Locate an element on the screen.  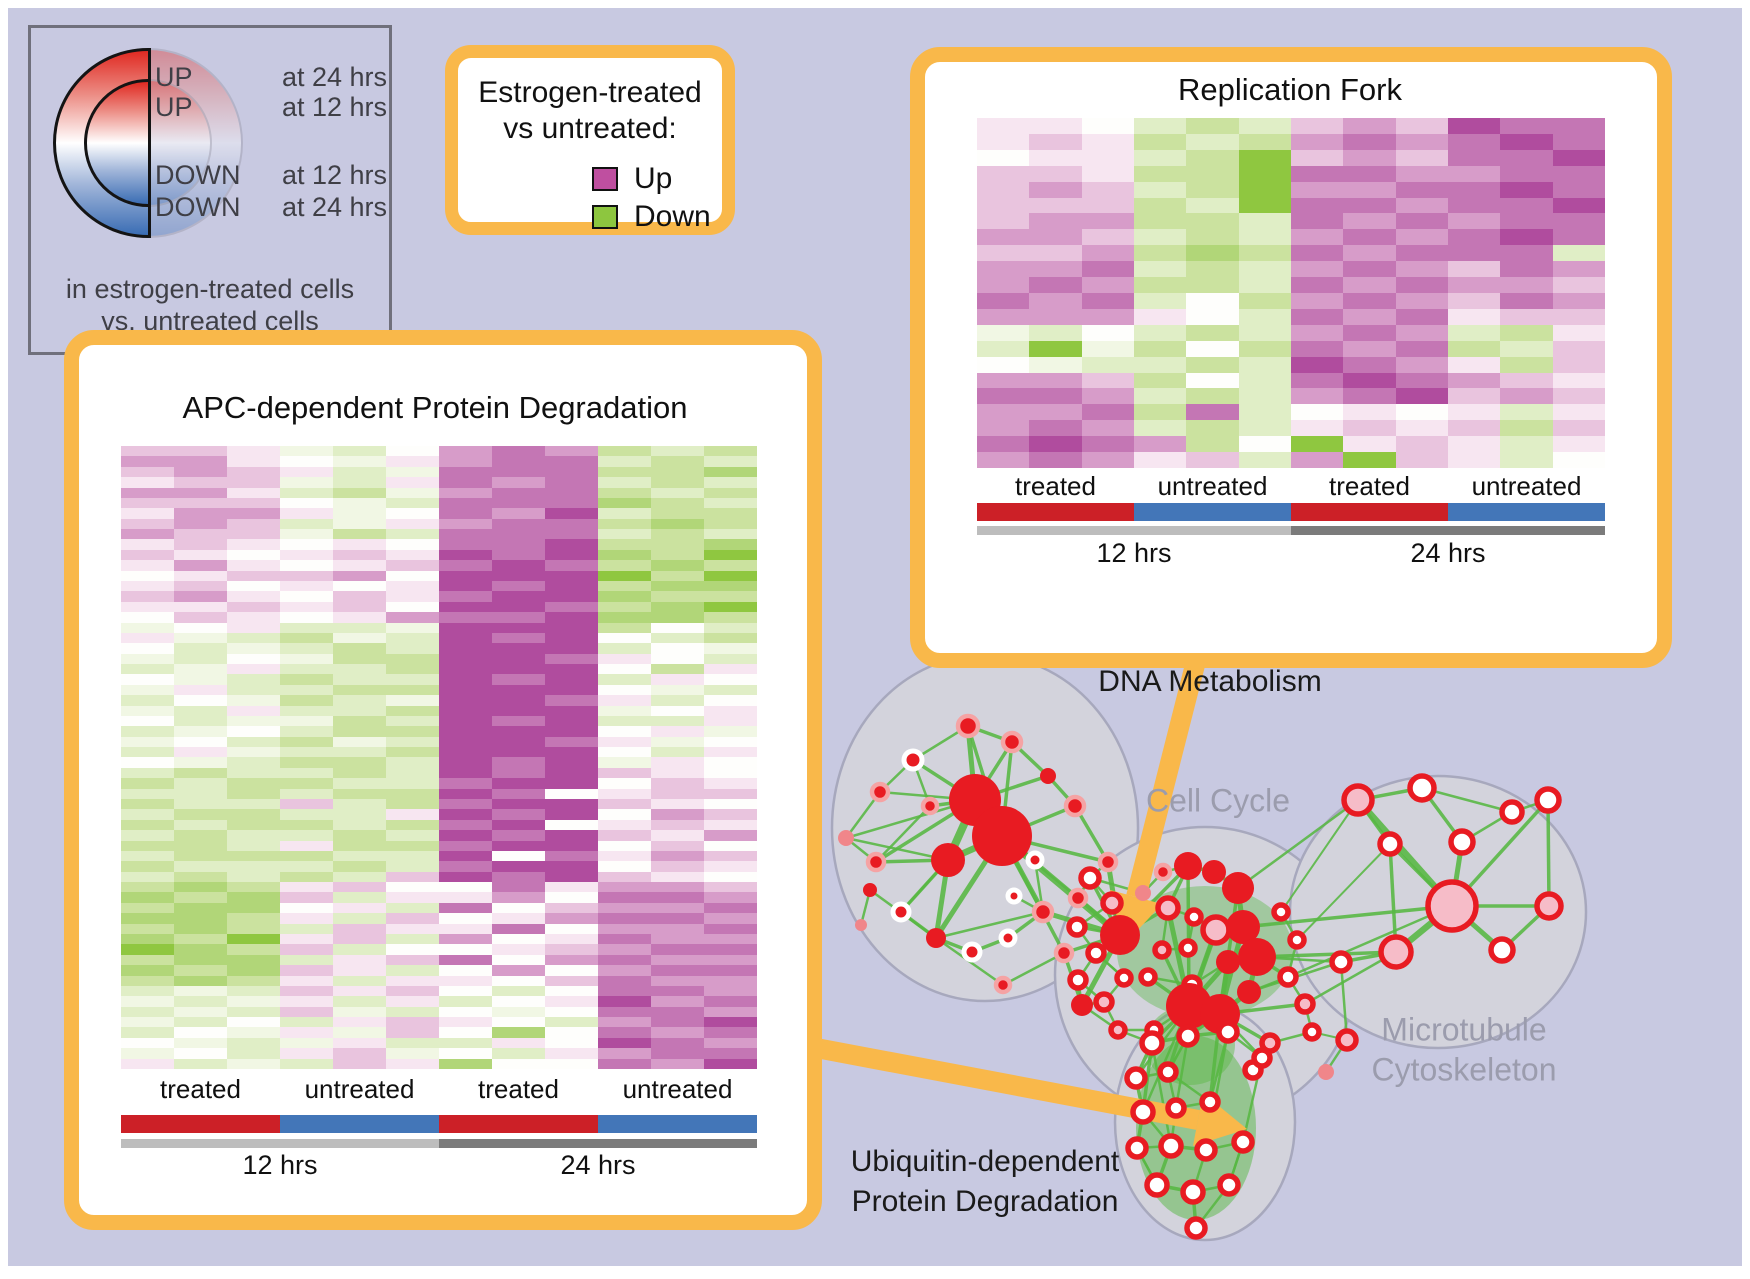
replication-fork-heatmap is located at coordinates (1291, 293).